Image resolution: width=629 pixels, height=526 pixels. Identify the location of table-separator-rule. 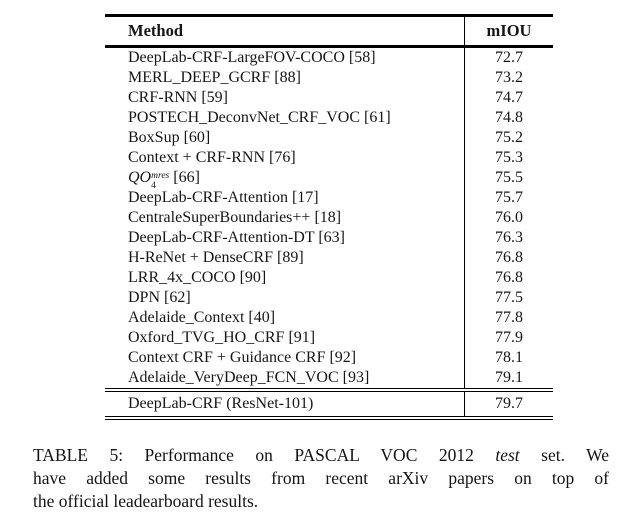
(329, 390).